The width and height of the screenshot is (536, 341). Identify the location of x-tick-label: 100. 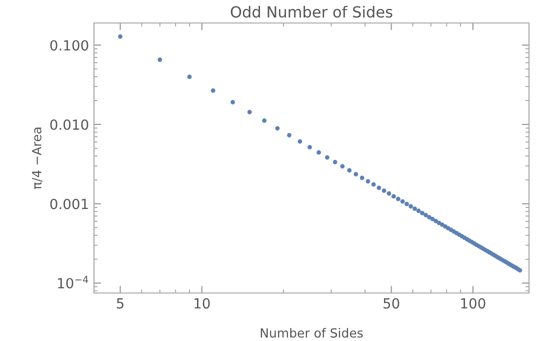
(473, 303).